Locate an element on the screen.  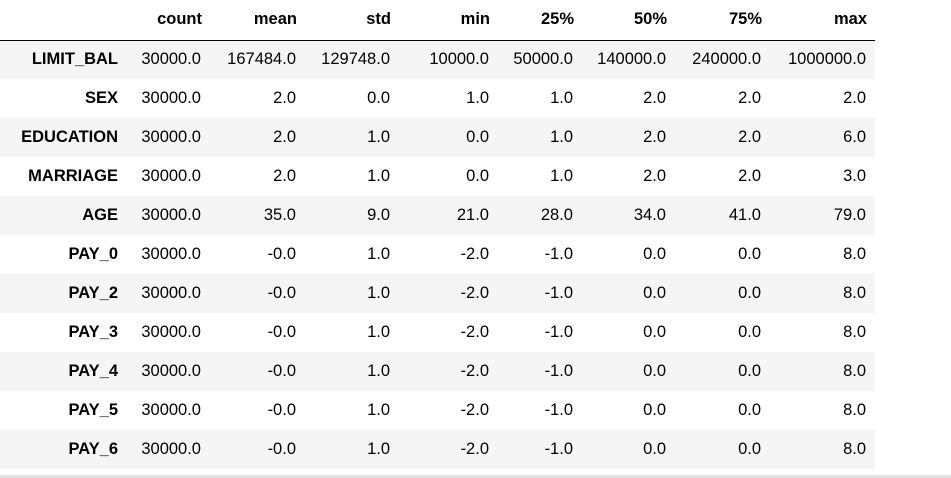
cell-25: 28.0 is located at coordinates (556, 215).